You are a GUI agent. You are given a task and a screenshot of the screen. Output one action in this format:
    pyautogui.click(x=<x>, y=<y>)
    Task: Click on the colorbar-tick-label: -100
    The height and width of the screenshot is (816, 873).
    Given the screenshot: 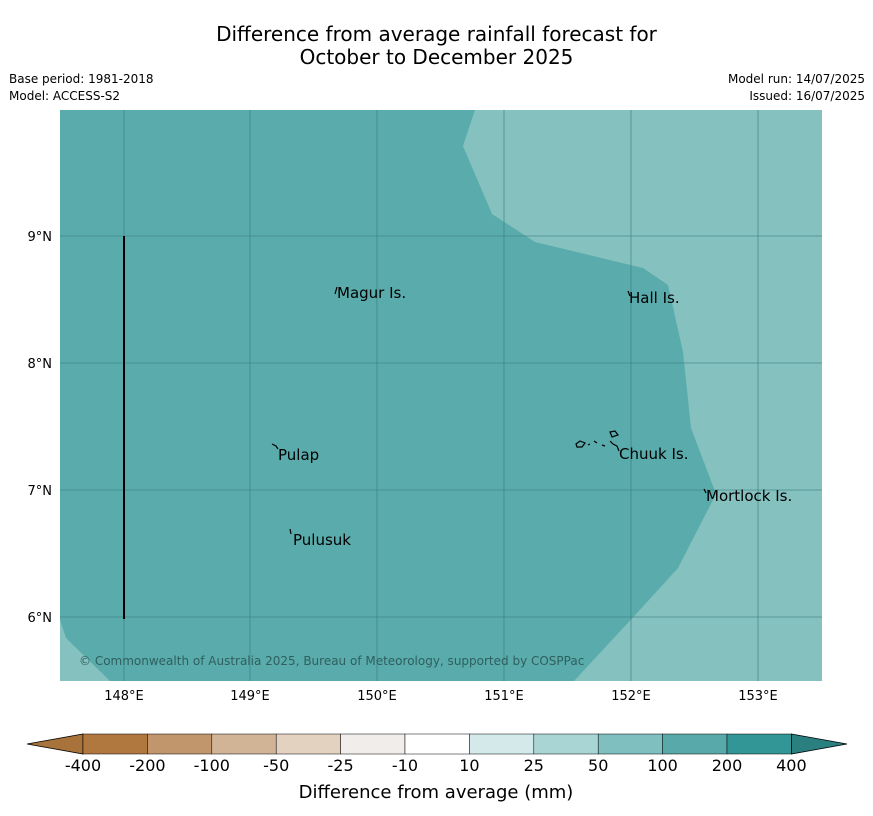 What is the action you would take?
    pyautogui.click(x=212, y=765)
    